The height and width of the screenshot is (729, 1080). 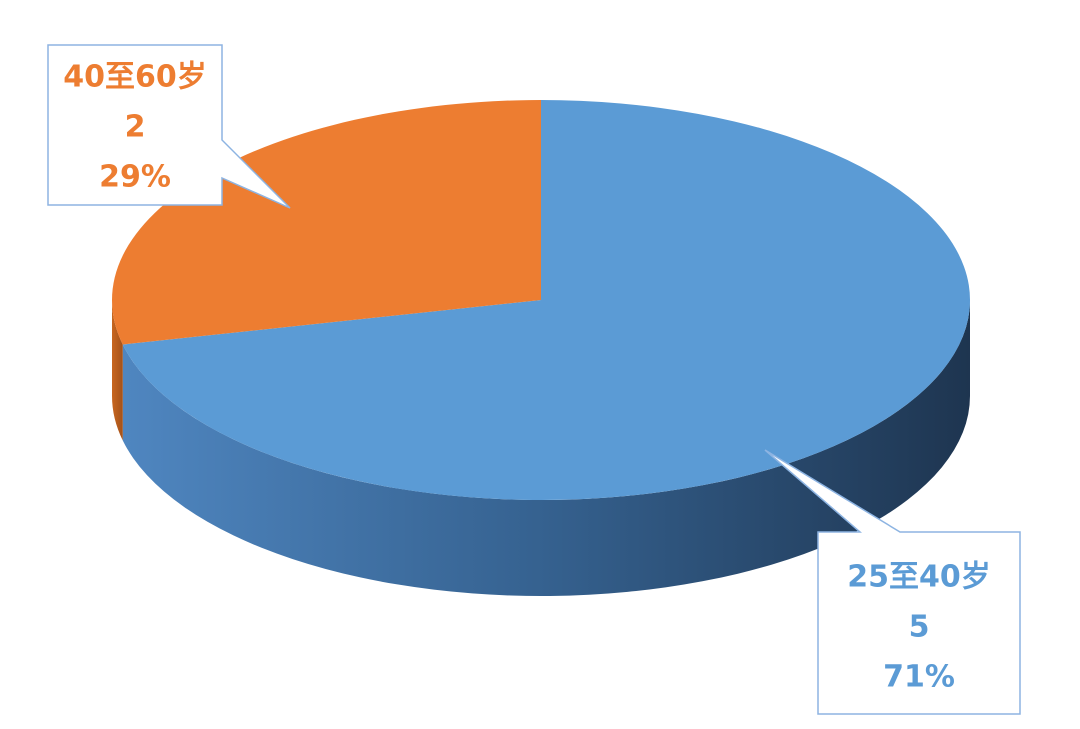 I want to click on percentage-label: 29%, so click(x=135, y=177).